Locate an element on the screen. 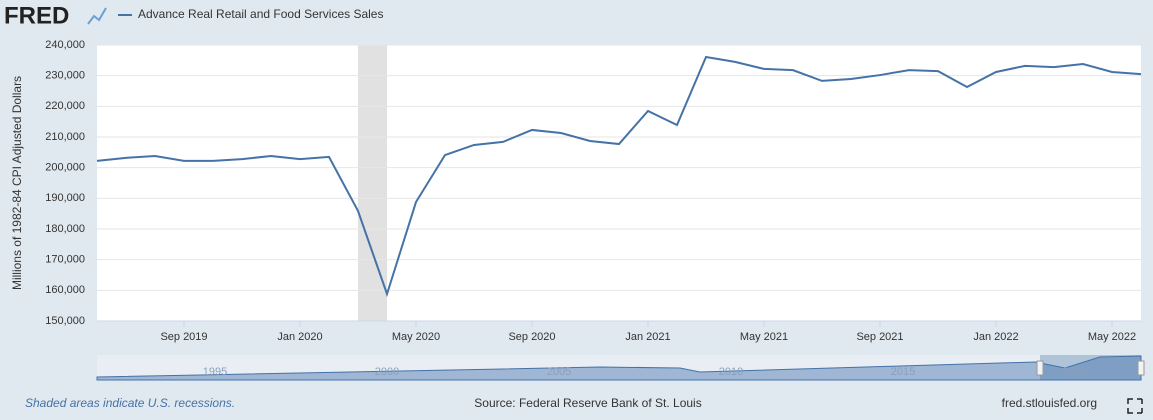 This screenshot has height=420, width=1153. site: fred.stlouisfed.org is located at coordinates (1049, 403).